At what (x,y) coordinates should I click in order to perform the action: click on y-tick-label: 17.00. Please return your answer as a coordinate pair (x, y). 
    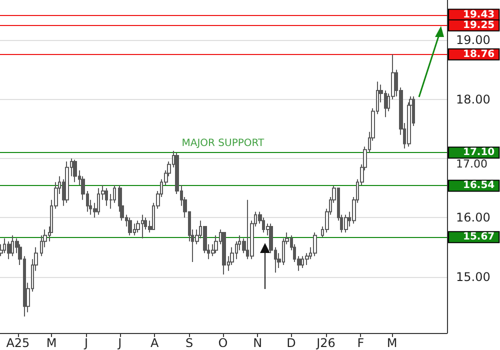
    Looking at the image, I should click on (472, 164).